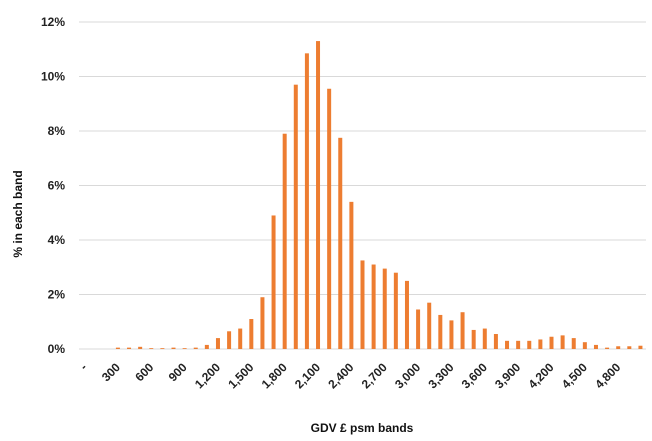 Image resolution: width=652 pixels, height=441 pixels. Describe the element at coordinates (57, 240) in the screenshot. I see `y-tick-label: 4%` at that location.